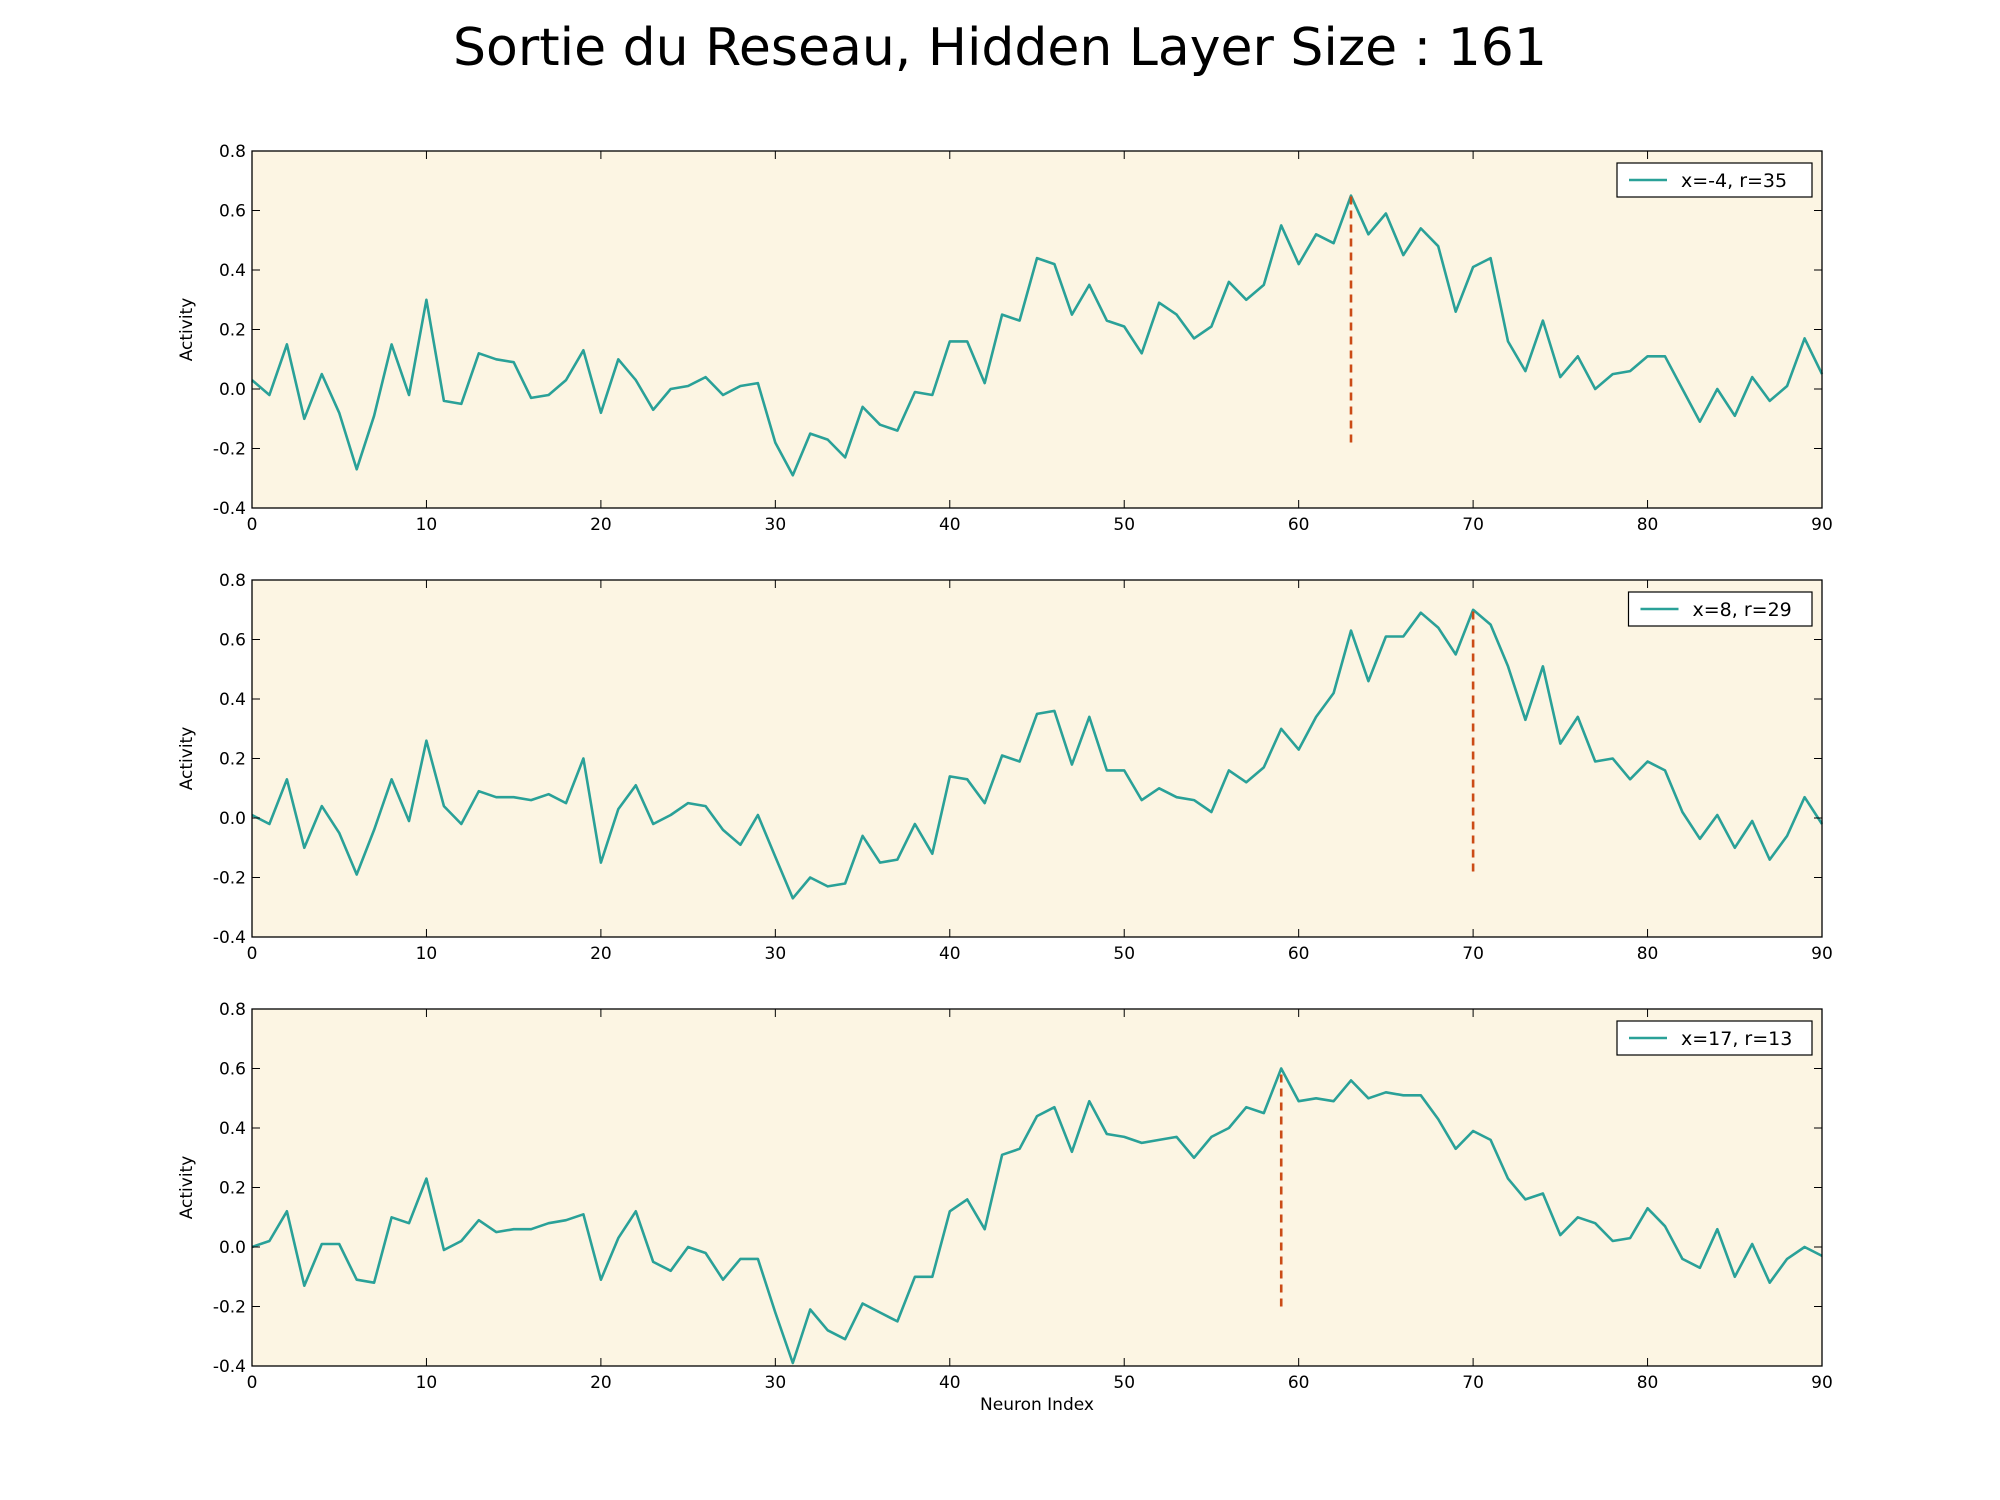 The height and width of the screenshot is (1500, 2000). What do you see at coordinates (1734, 181) in the screenshot?
I see `legend-label: x=-4, r=35` at bounding box center [1734, 181].